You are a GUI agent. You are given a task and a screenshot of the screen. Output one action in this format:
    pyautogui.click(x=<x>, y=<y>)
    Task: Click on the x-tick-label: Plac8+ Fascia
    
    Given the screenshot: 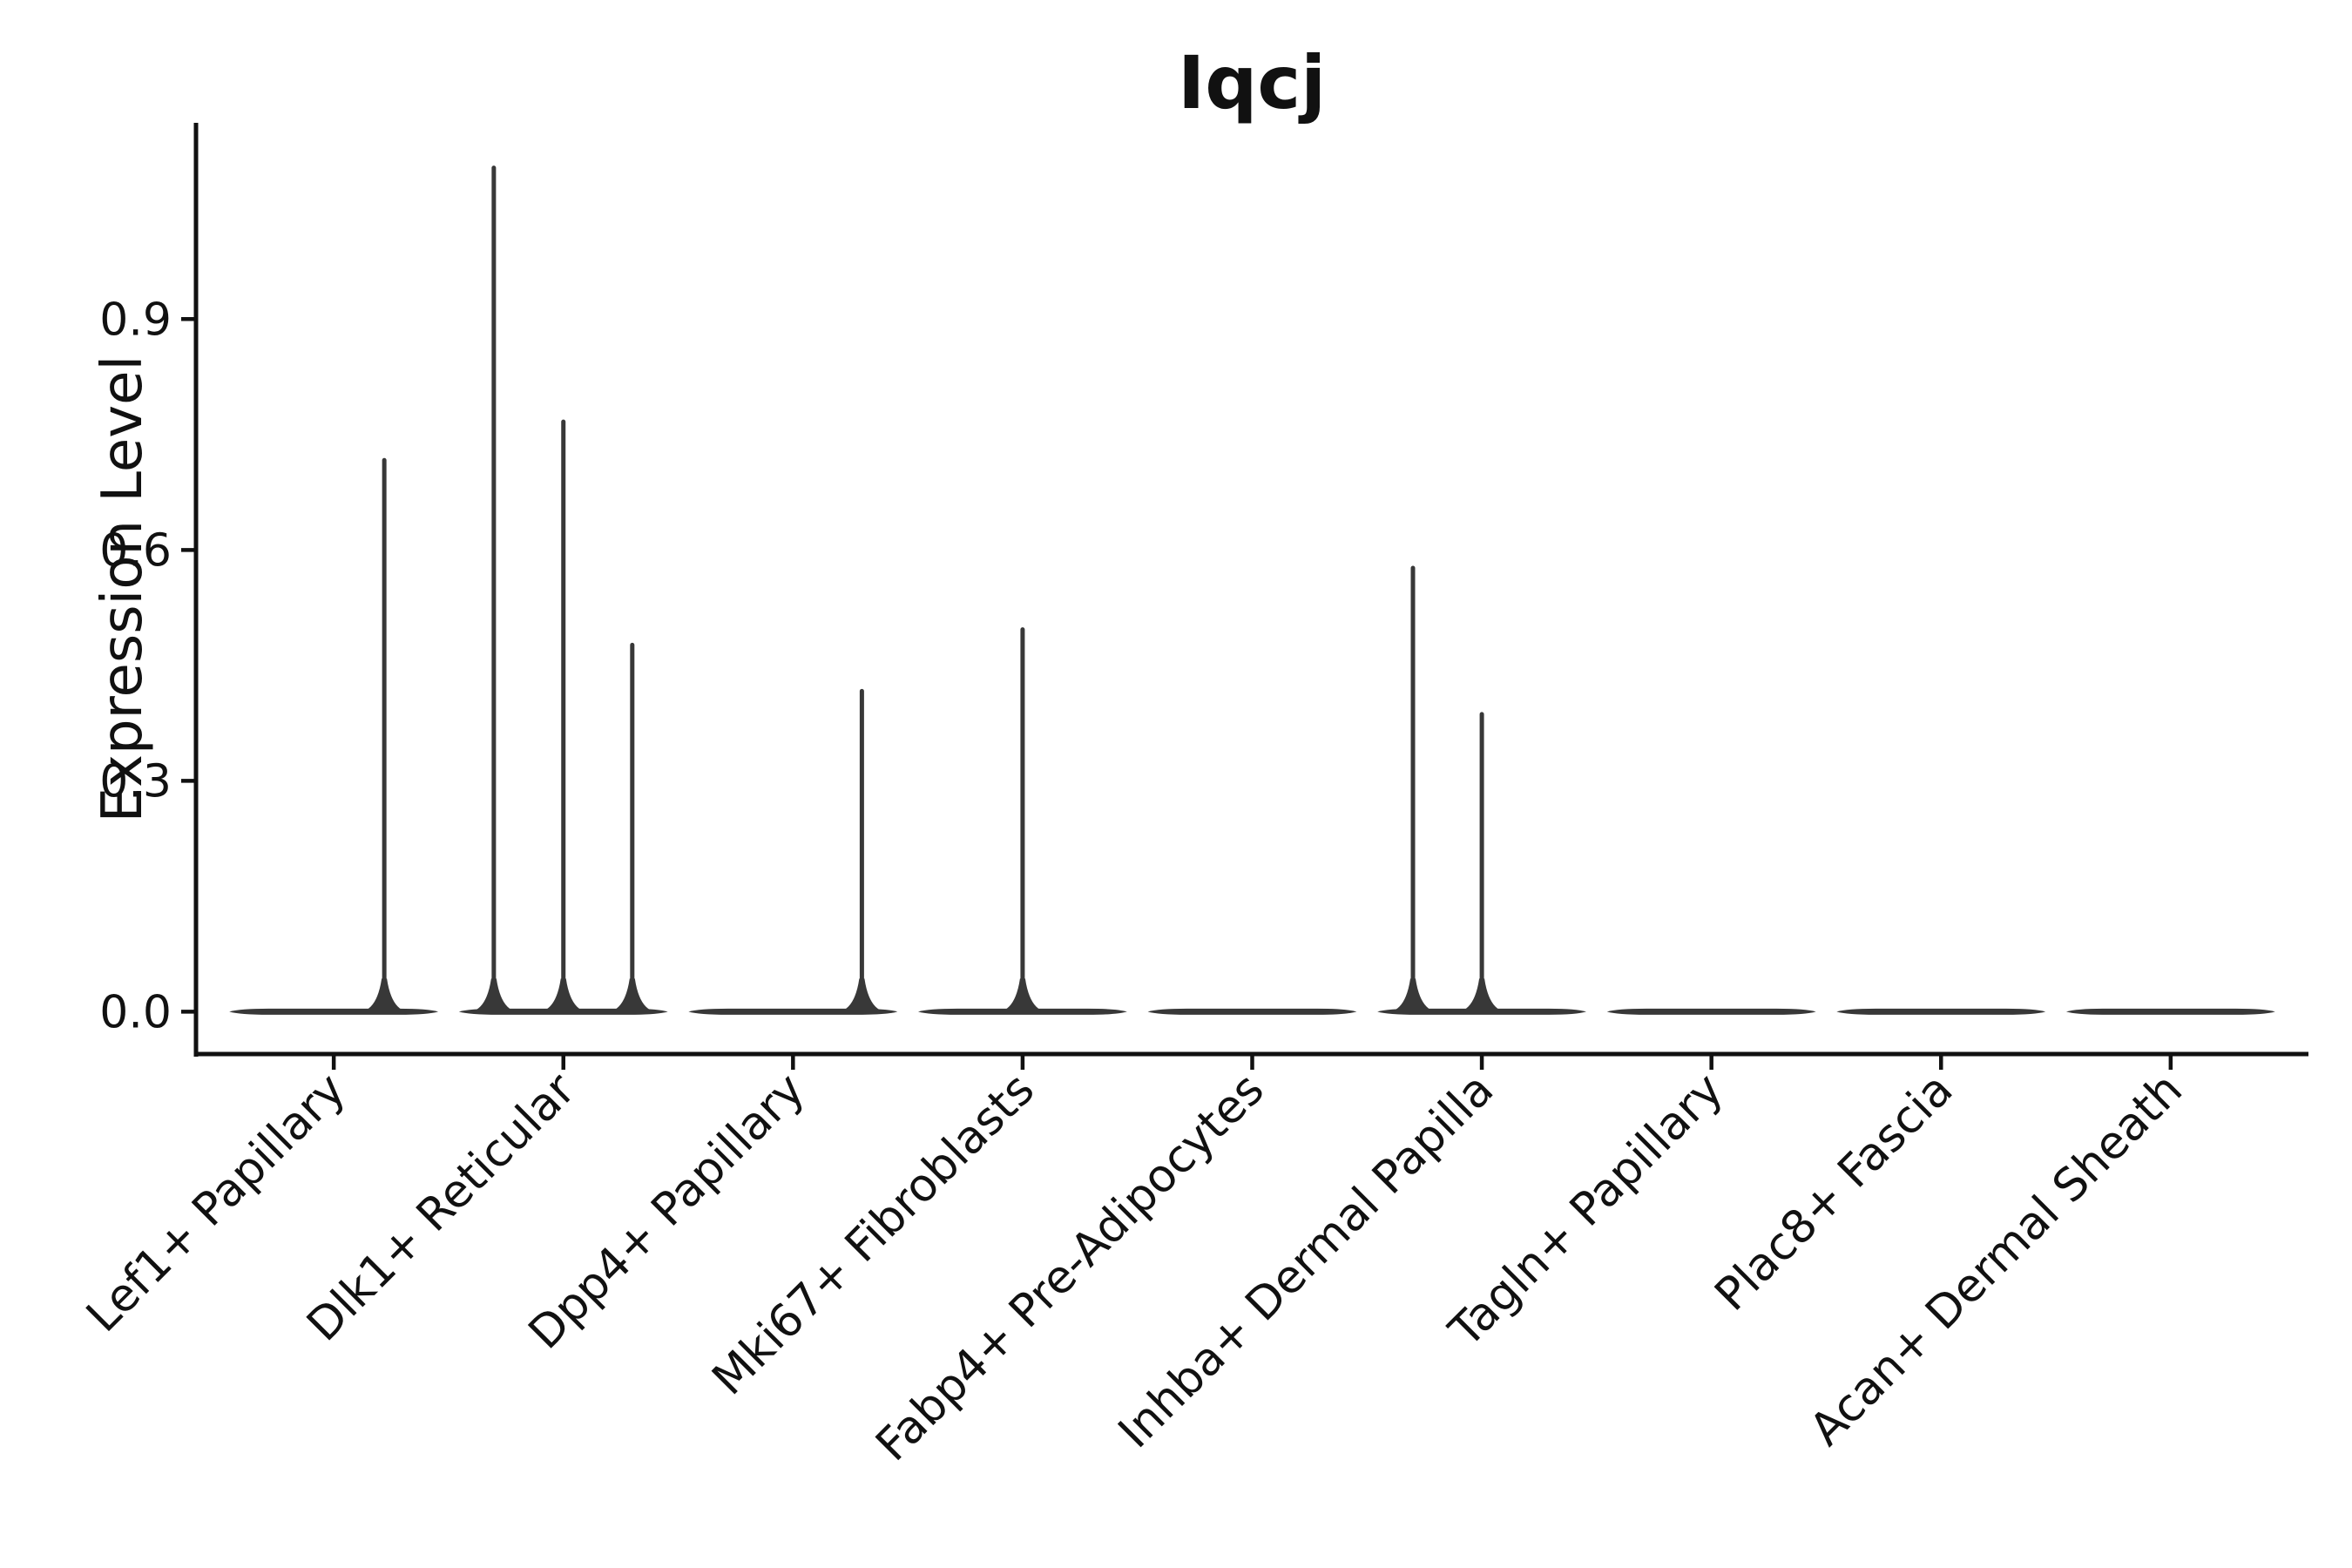 What is the action you would take?
    pyautogui.click(x=1834, y=1192)
    